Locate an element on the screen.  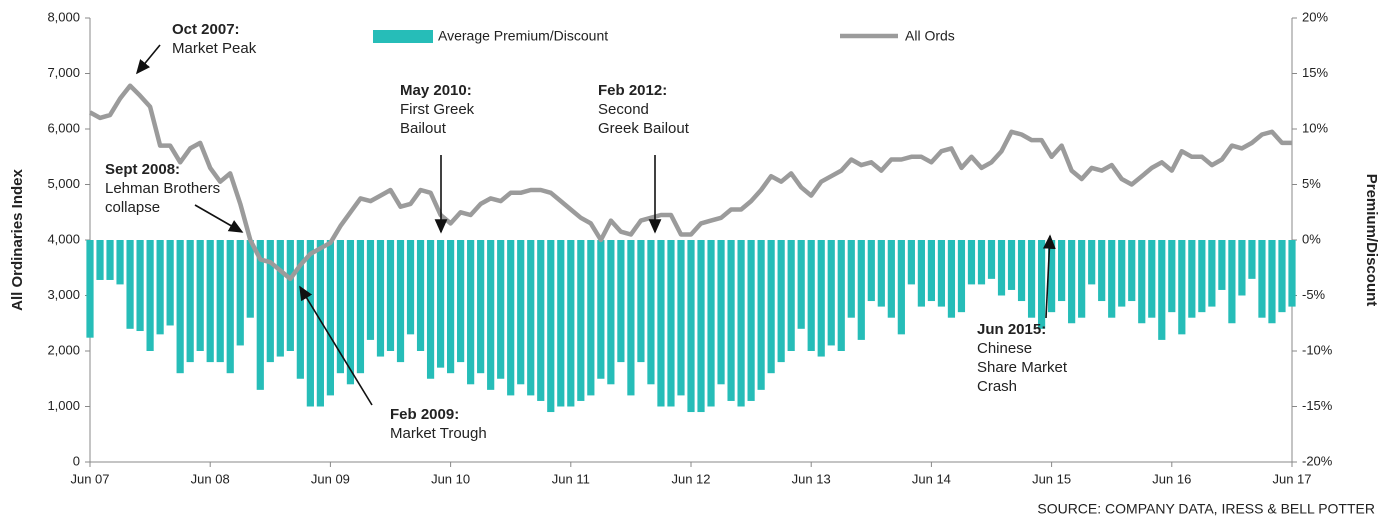
annotation-title: Oct 2007: is located at coordinates (206, 29).